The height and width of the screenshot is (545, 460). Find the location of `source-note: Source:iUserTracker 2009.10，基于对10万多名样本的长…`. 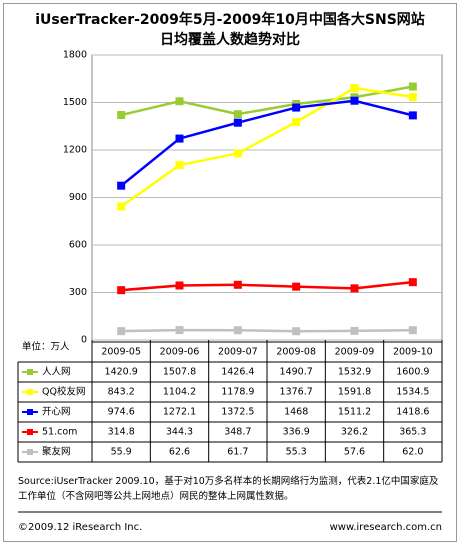

source-note: Source:iUserTracker 2009.10，基于对10万多名样本的长… is located at coordinates (228, 489).